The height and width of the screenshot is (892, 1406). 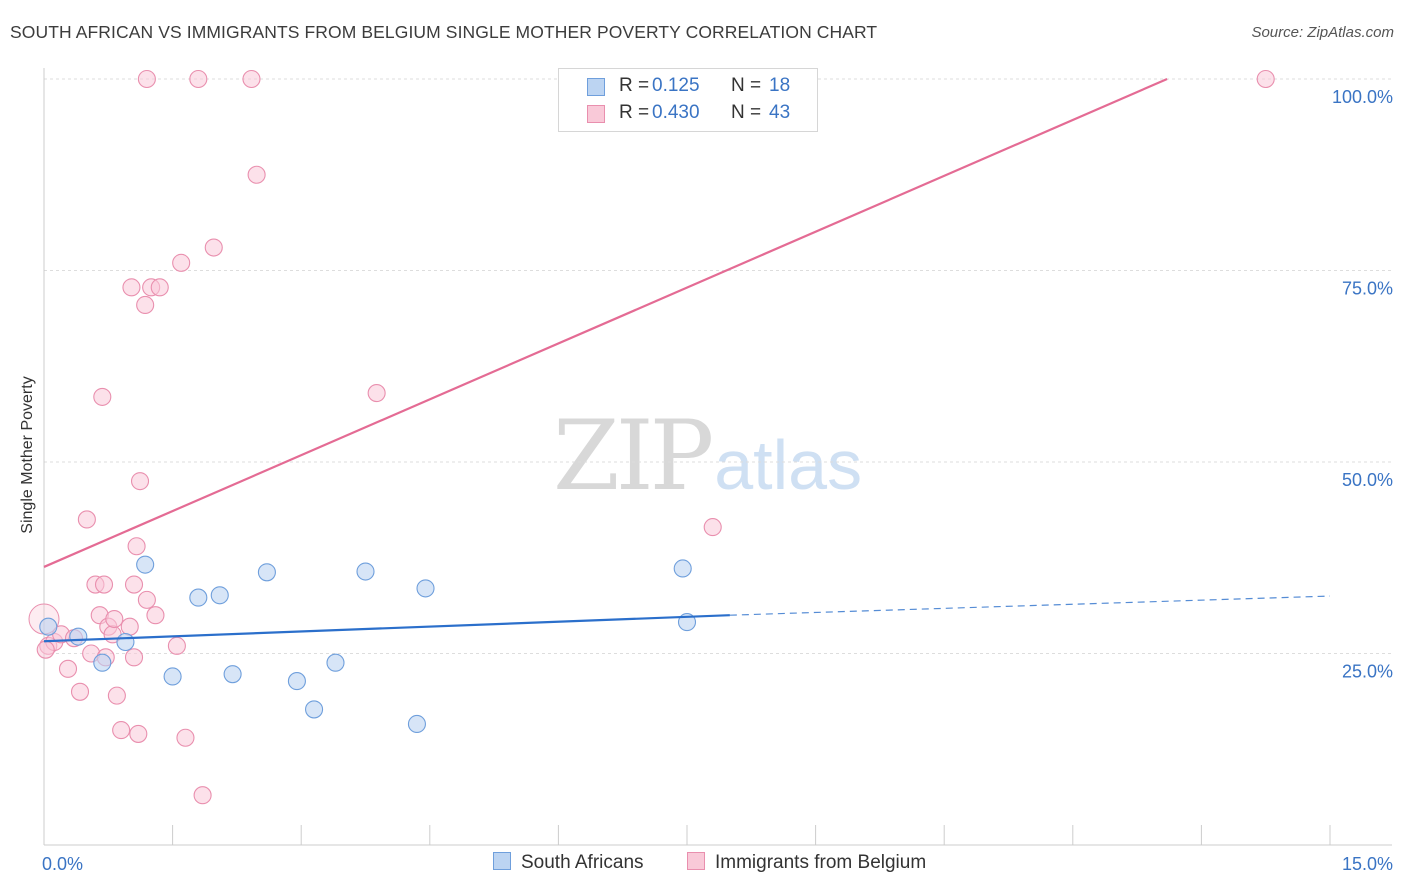 What do you see at coordinates (1362, 97) in the screenshot?
I see `y-tick-label: 100.0%` at bounding box center [1362, 97].